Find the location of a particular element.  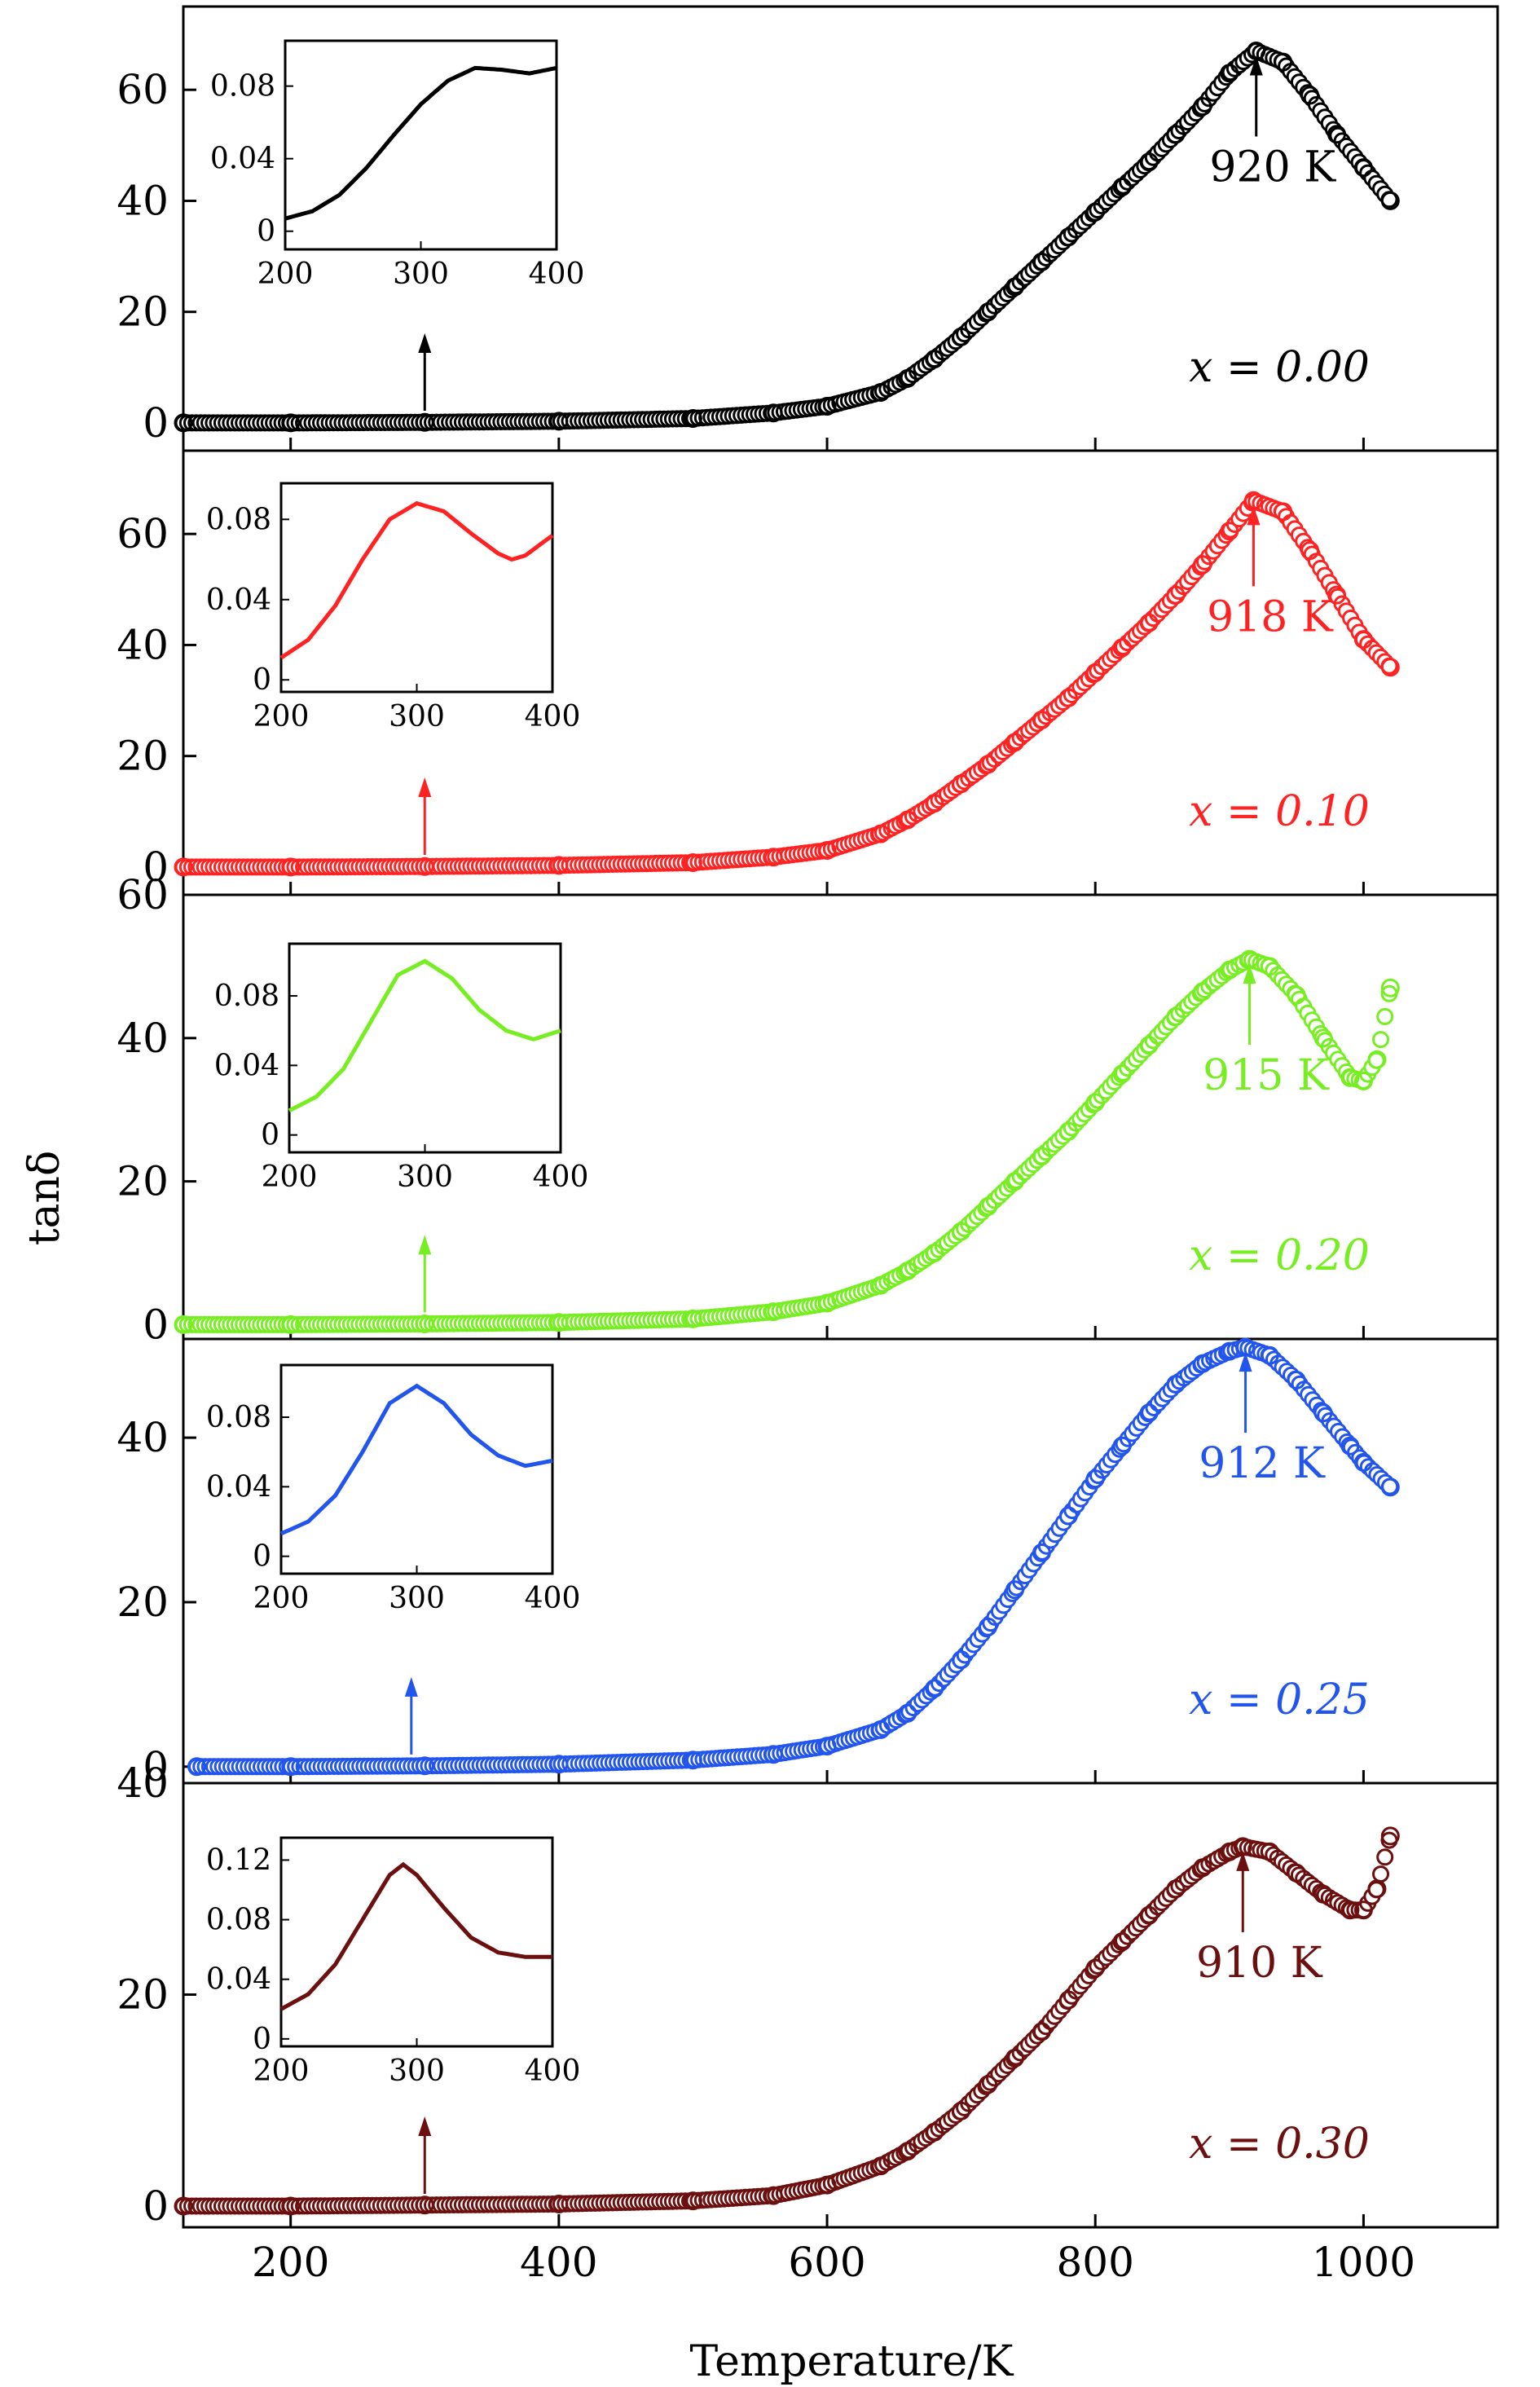

inset-y-tick-label: 0.12 is located at coordinates (238, 1860).